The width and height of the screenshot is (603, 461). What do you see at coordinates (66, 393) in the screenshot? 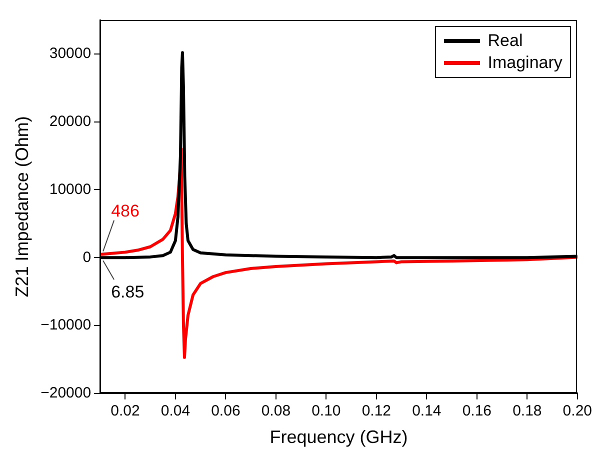
I see `y-tick-label: −20000` at bounding box center [66, 393].